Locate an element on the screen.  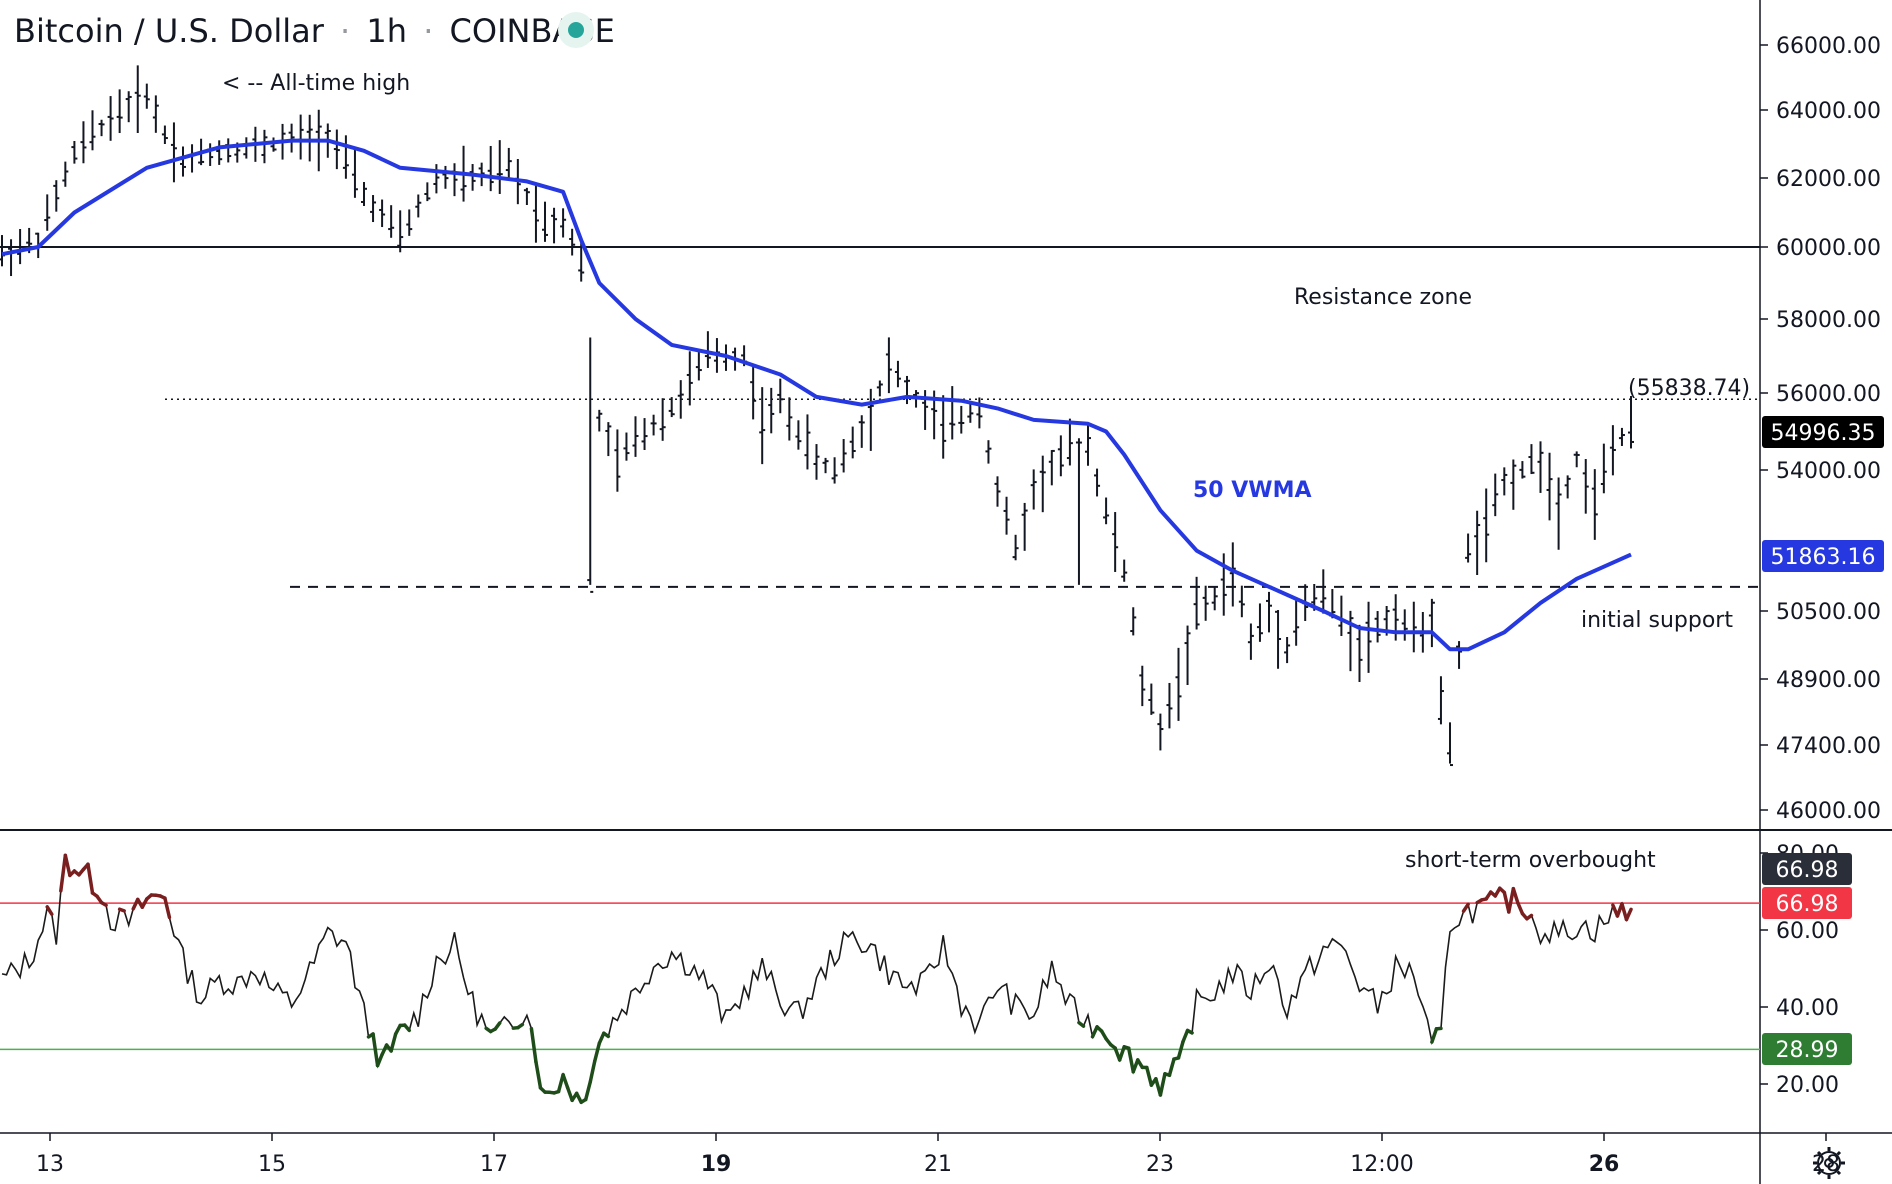
rsi-tick-label: 20.00 is located at coordinates (1807, 1085).